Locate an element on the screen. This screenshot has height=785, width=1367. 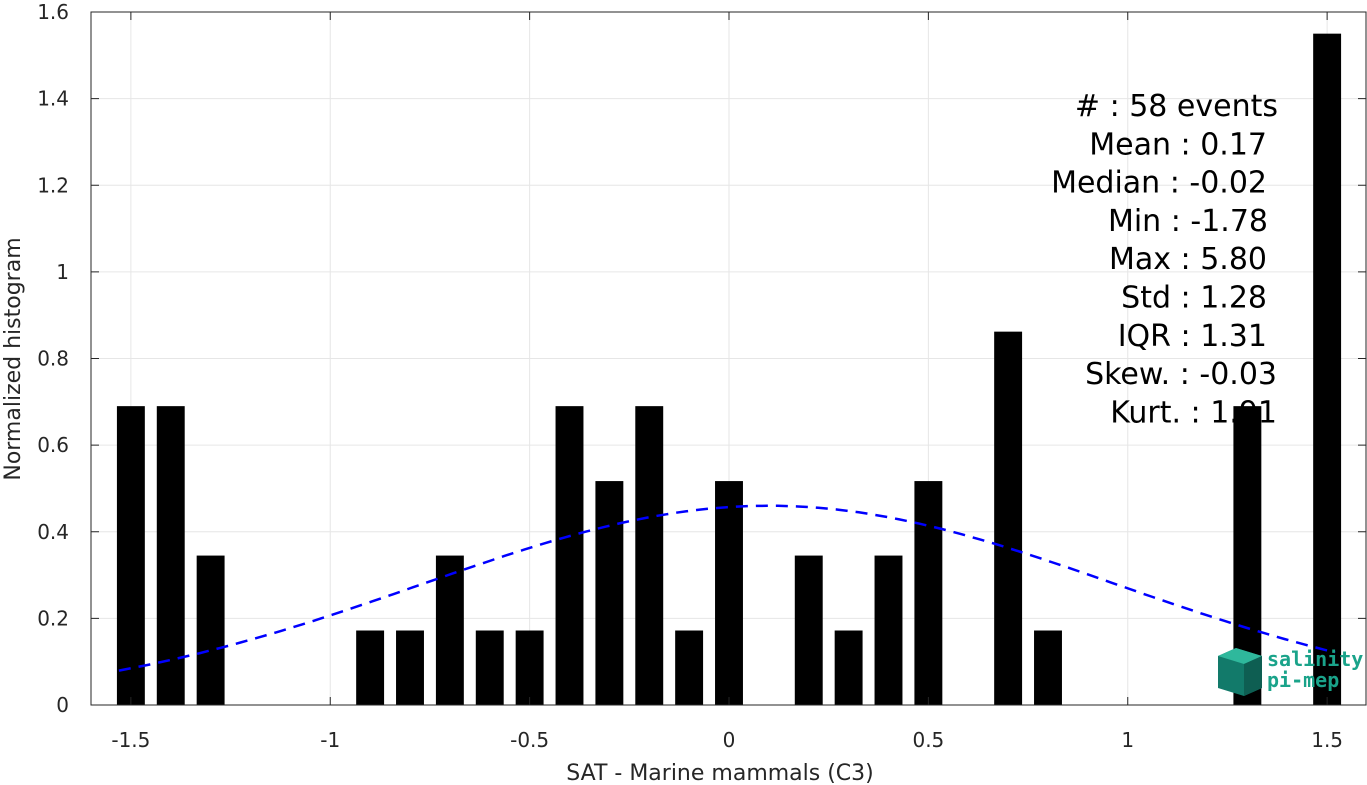
y-tick-label: 0.8 is located at coordinates (53, 359).